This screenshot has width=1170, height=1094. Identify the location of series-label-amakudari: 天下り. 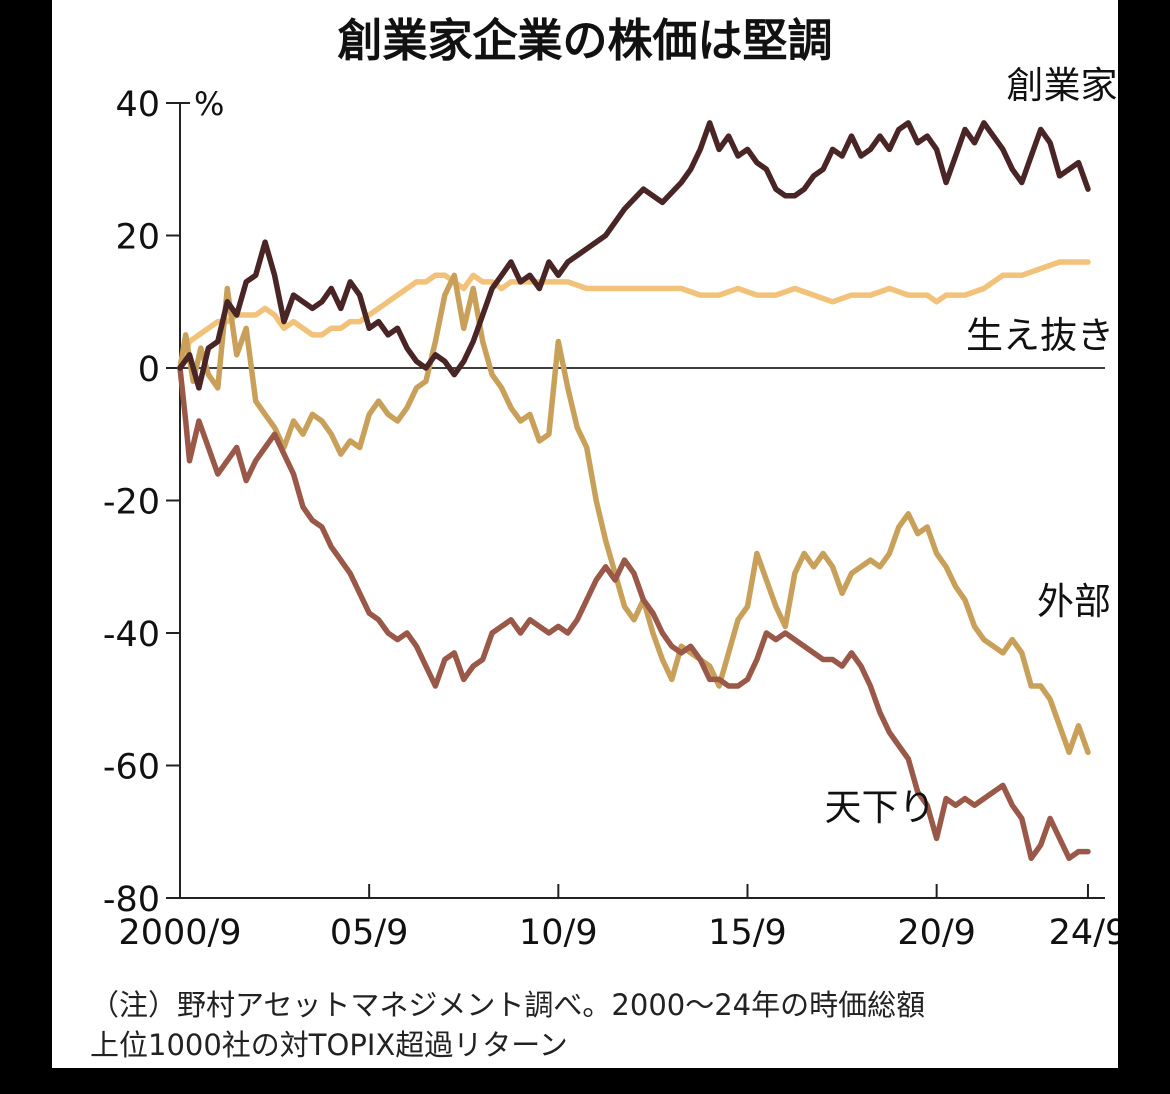
(880, 807).